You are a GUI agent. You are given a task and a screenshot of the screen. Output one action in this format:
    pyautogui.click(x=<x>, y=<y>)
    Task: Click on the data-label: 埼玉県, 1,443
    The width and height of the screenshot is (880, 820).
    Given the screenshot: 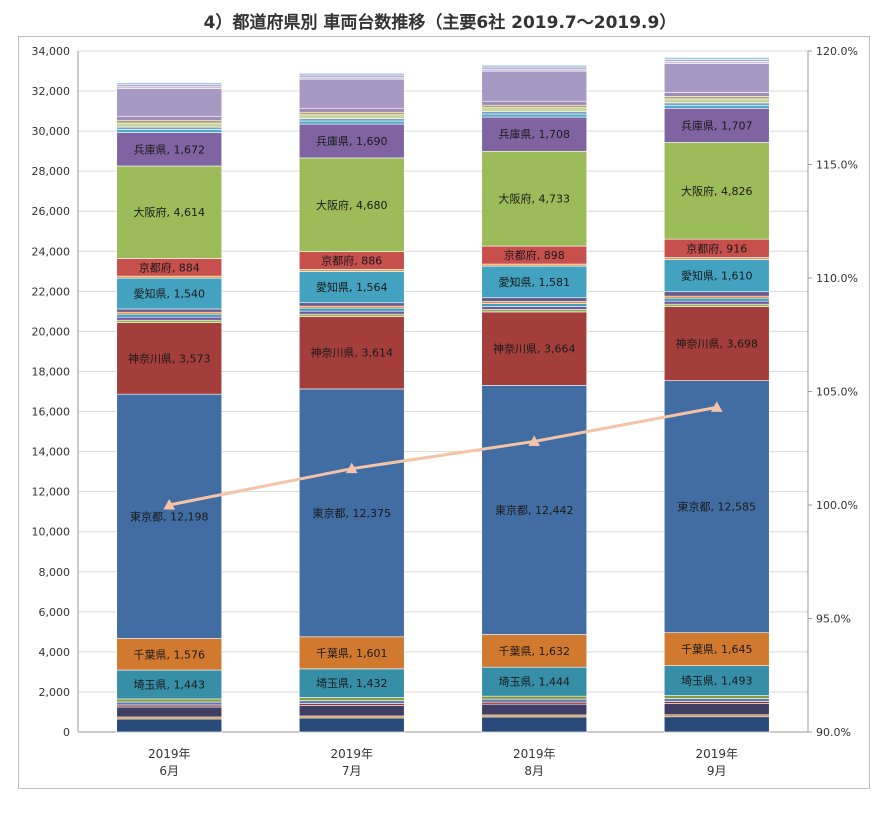 What is the action you would take?
    pyautogui.click(x=169, y=685)
    